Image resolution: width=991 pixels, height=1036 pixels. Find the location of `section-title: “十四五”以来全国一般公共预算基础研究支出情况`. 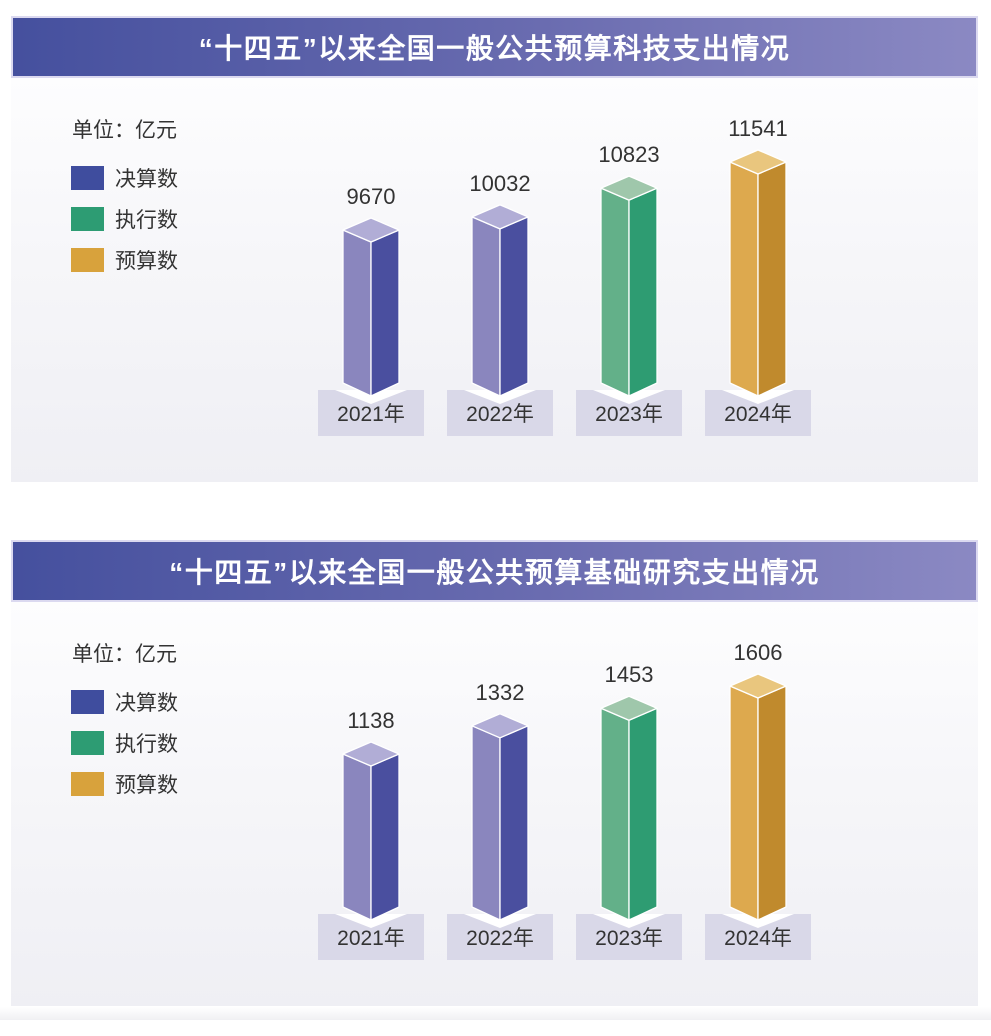

section-title: “十四五”以来全国一般公共预算基础研究支出情况 is located at coordinates (494, 572).